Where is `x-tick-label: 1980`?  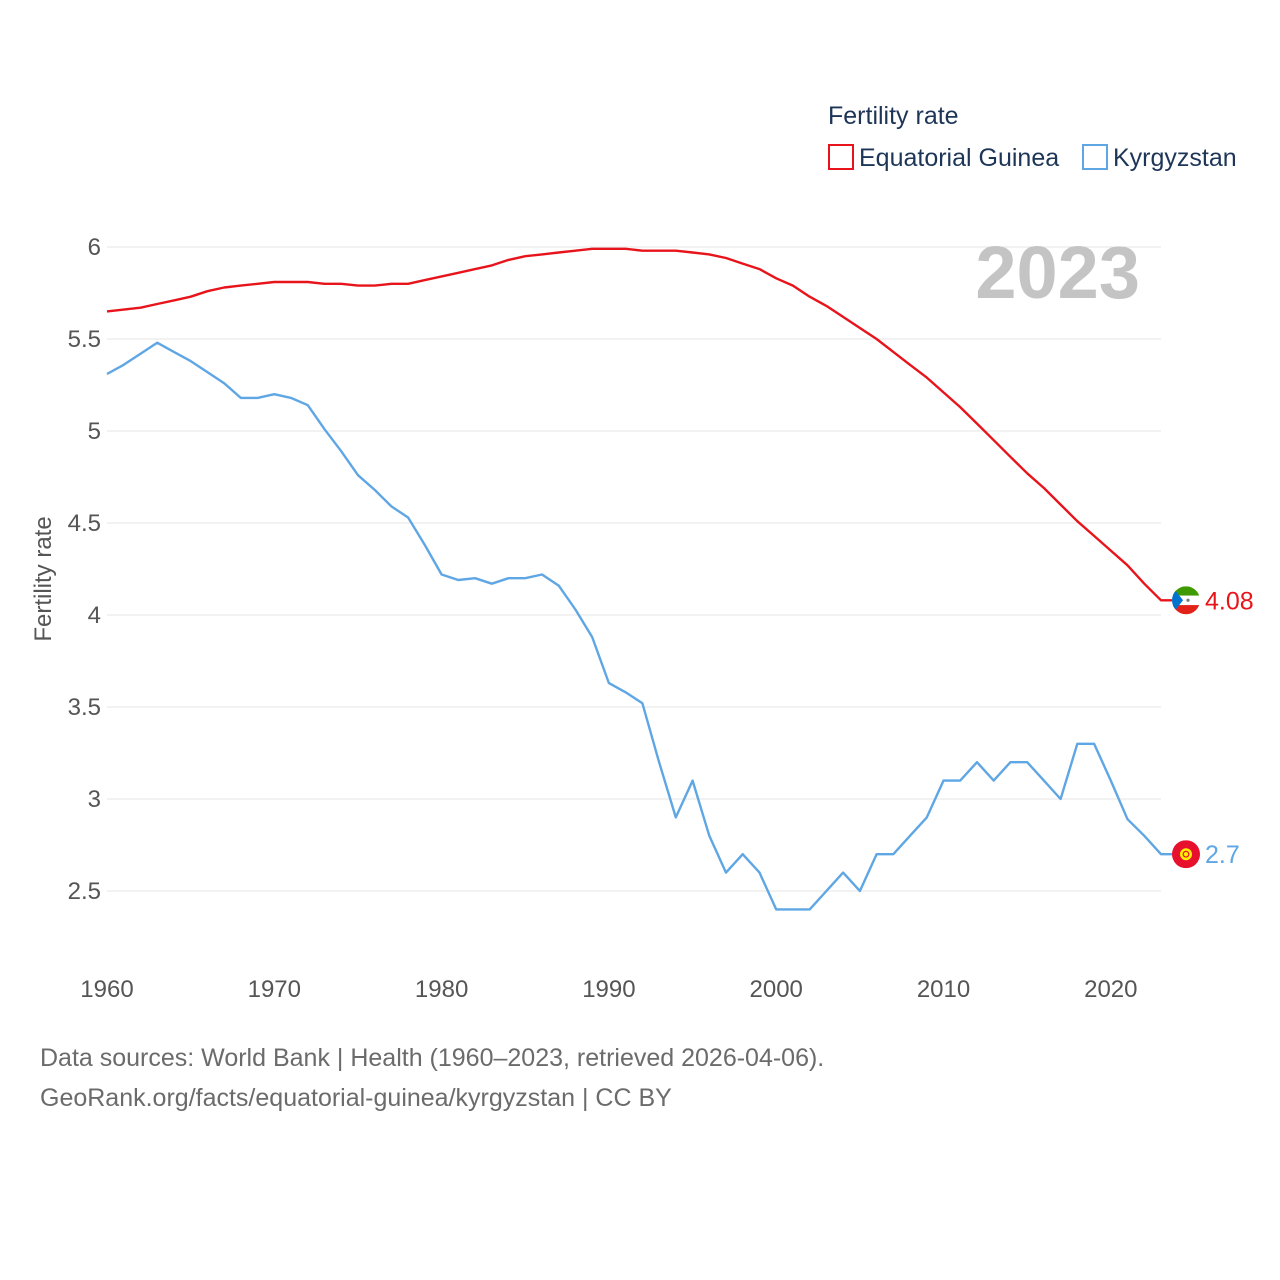 x-tick-label: 1980 is located at coordinates (441, 989).